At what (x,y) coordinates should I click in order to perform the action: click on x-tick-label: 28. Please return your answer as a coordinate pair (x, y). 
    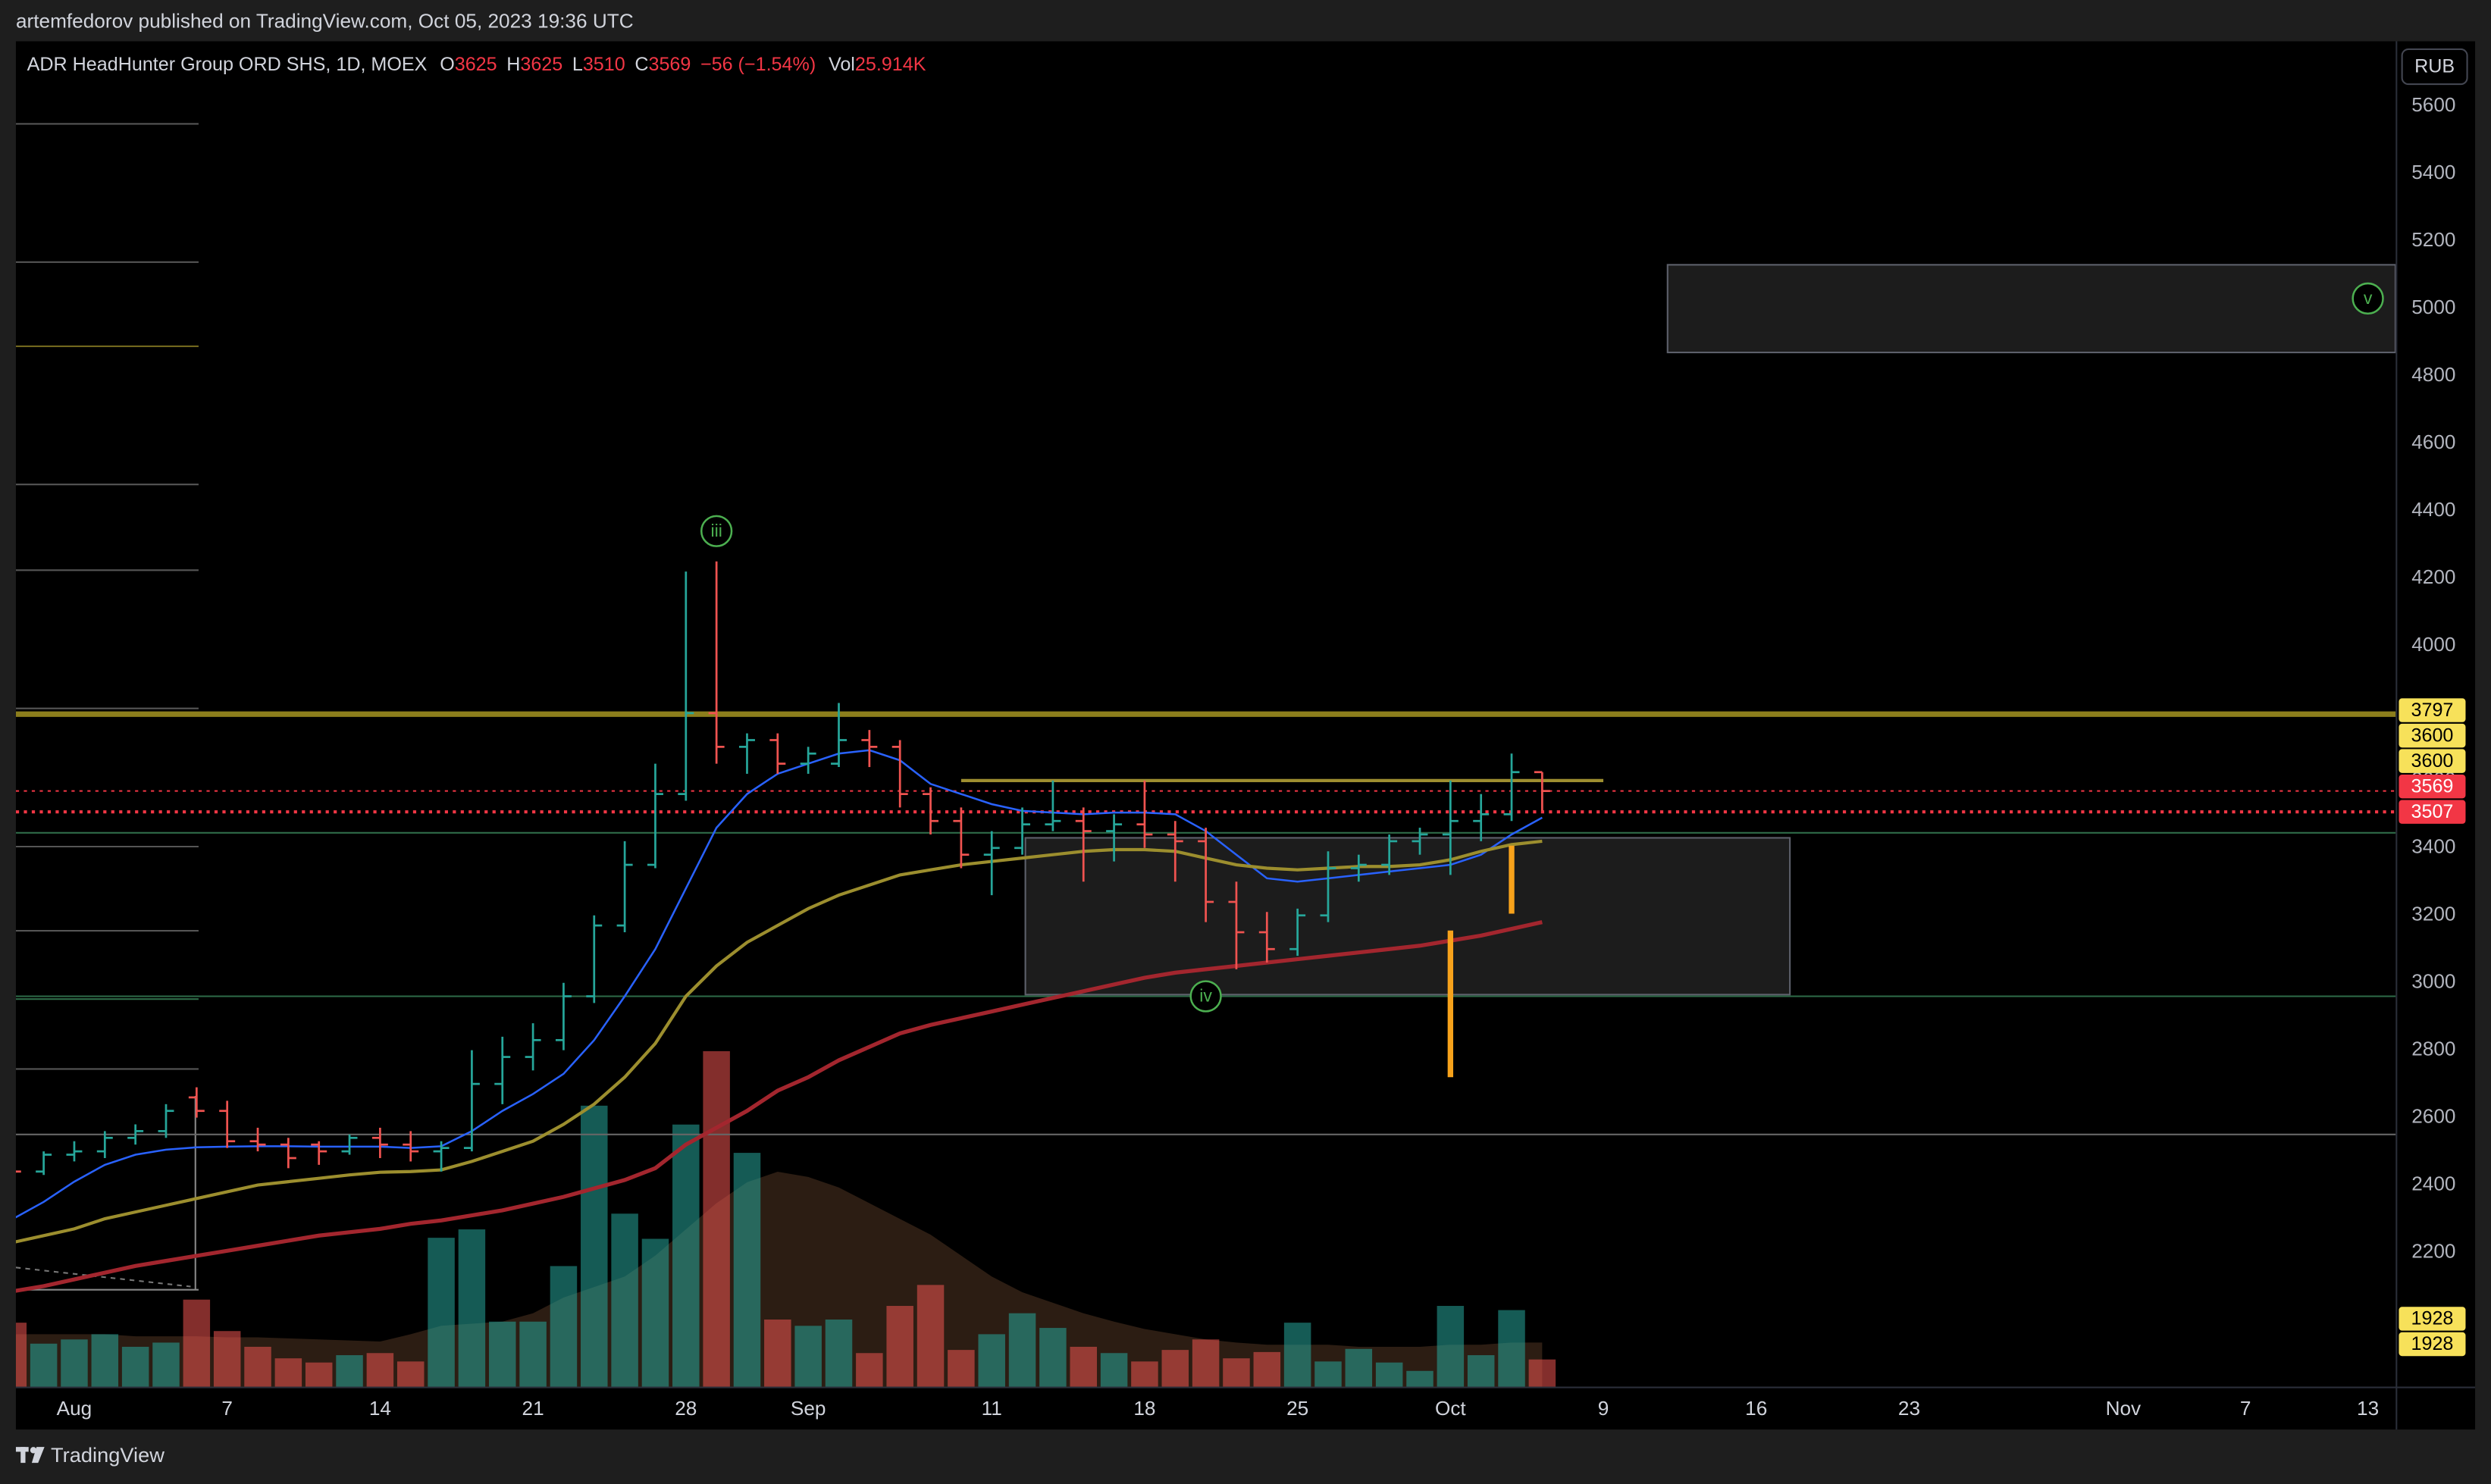
    Looking at the image, I should click on (686, 1408).